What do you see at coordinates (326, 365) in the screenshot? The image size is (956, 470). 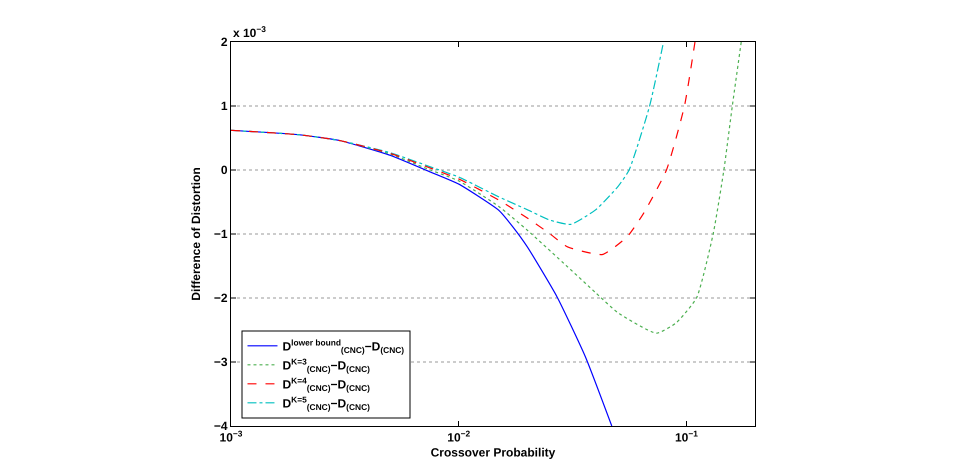 I see `legend-label: D$^{K=3}$$_{(CNC)}$−D$_{(CNC)}$` at bounding box center [326, 365].